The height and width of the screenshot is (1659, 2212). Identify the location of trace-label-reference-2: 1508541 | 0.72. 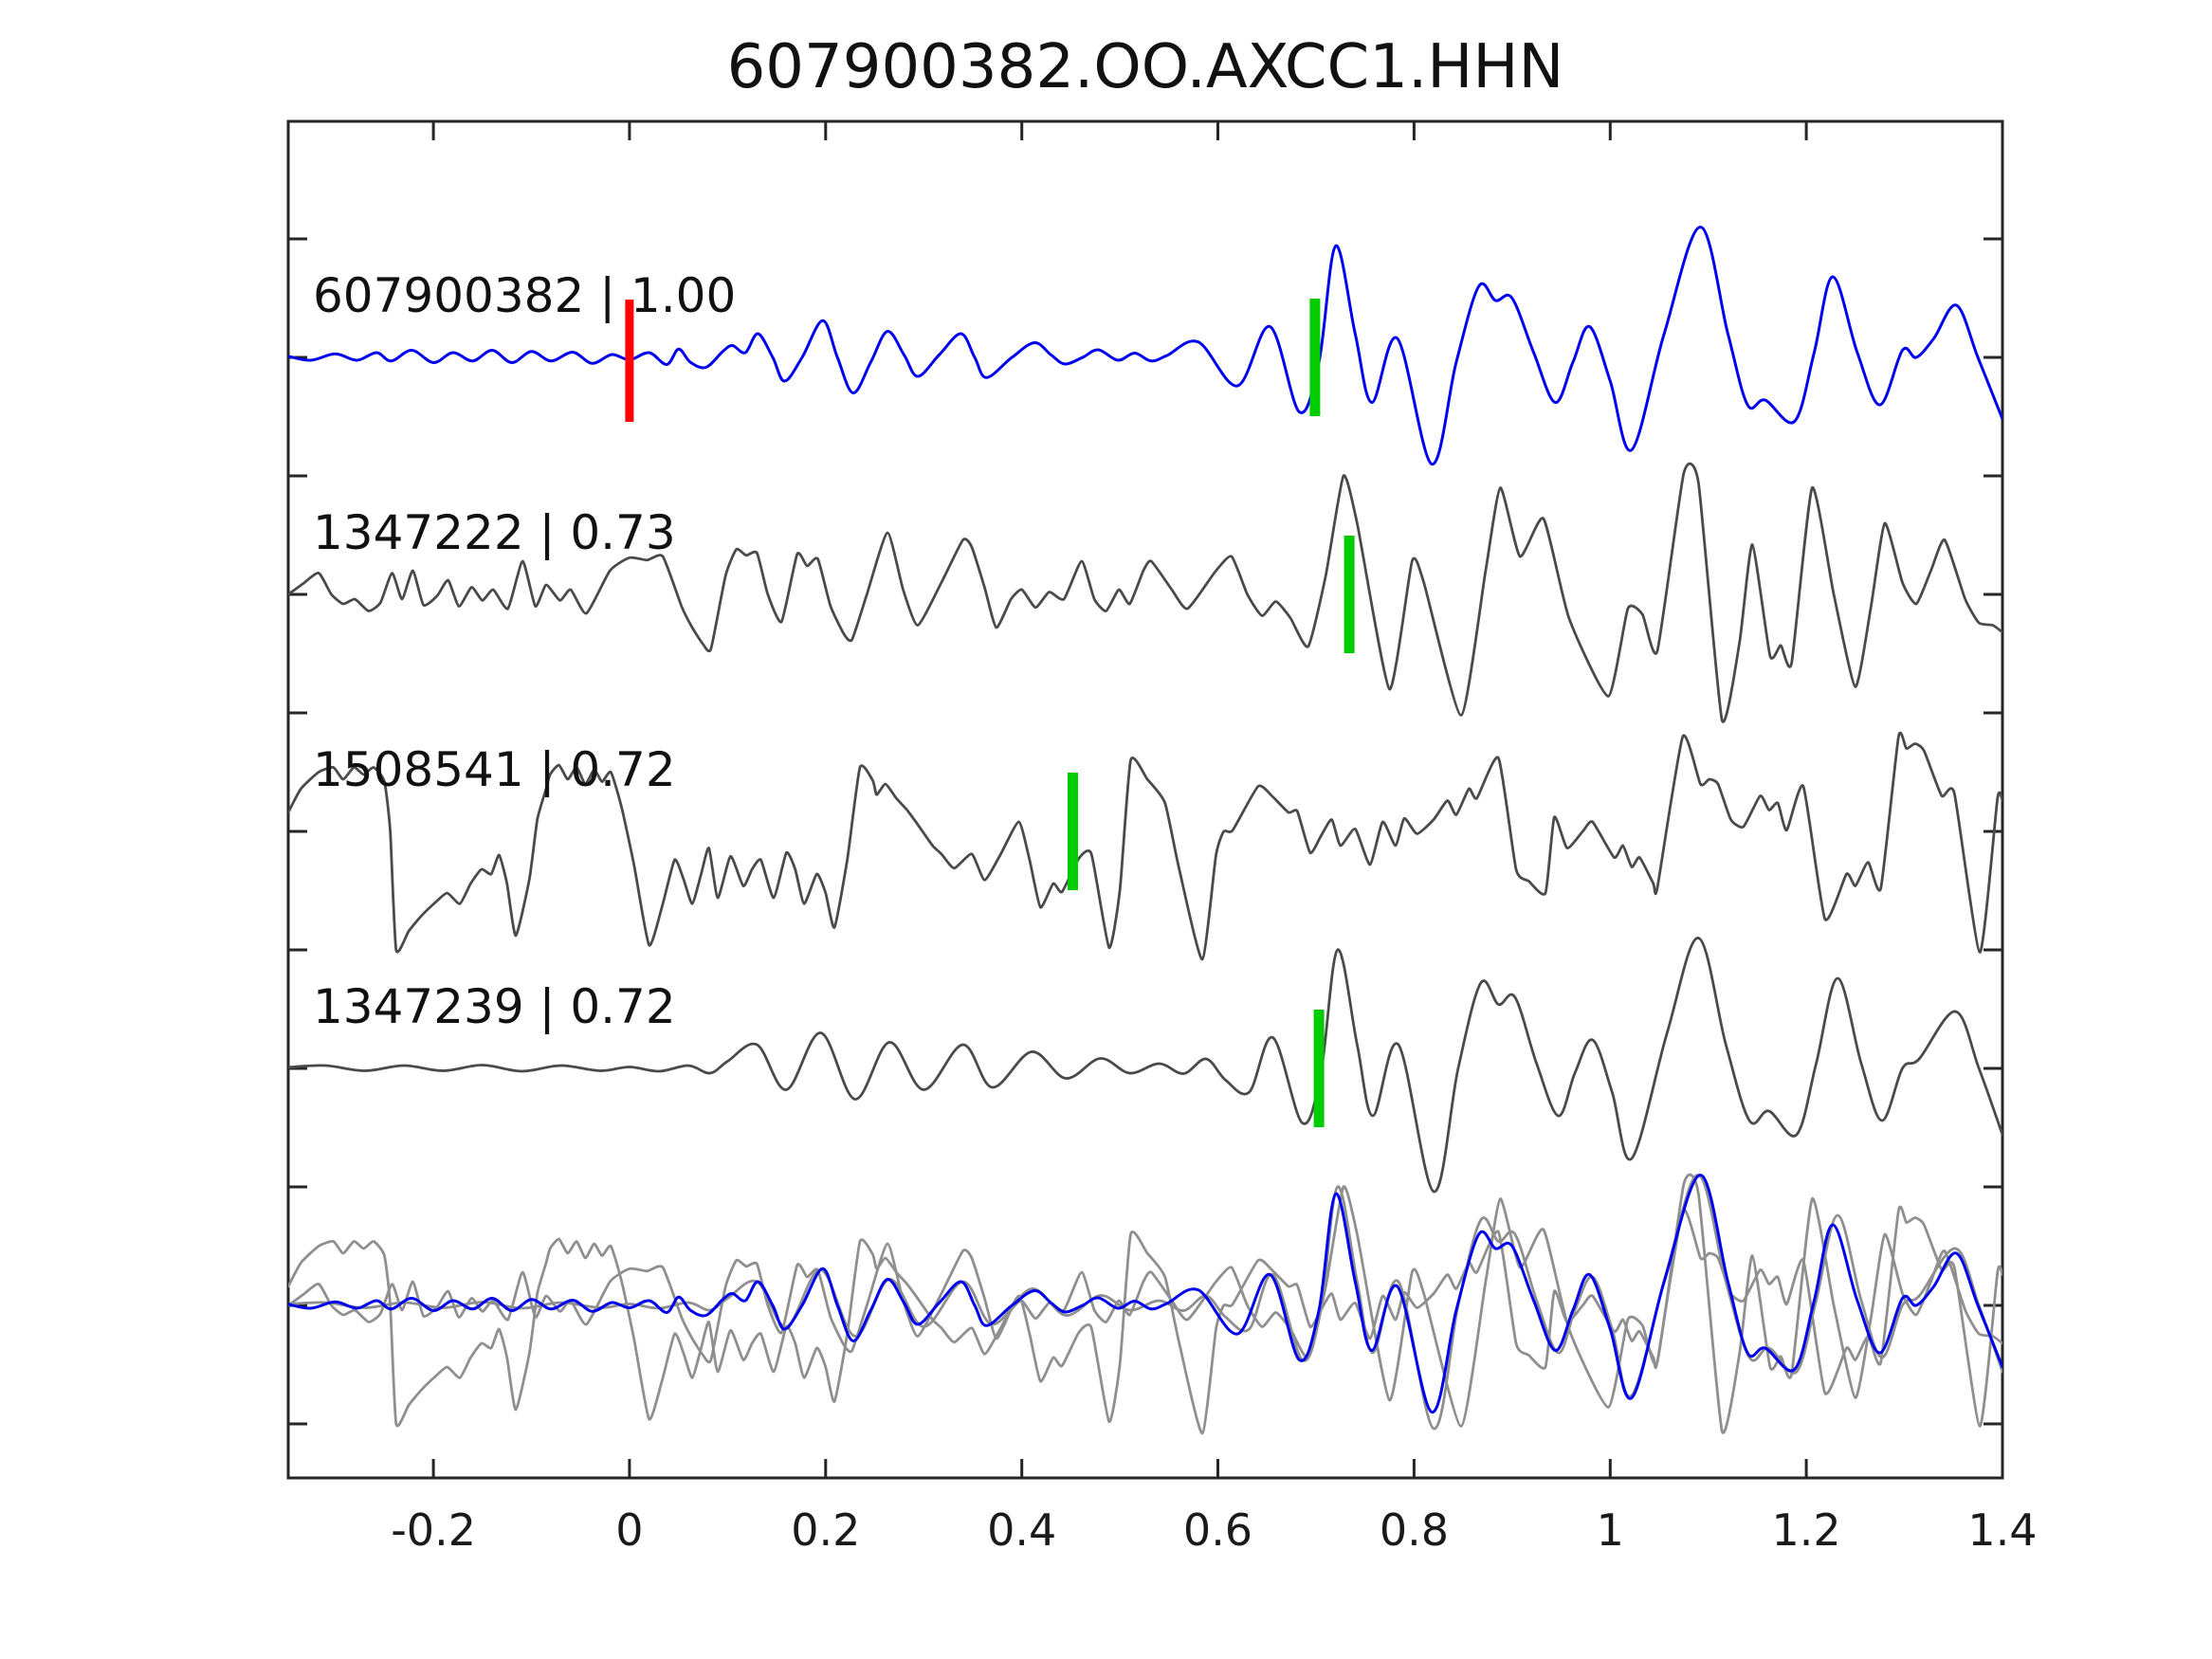
(494, 769).